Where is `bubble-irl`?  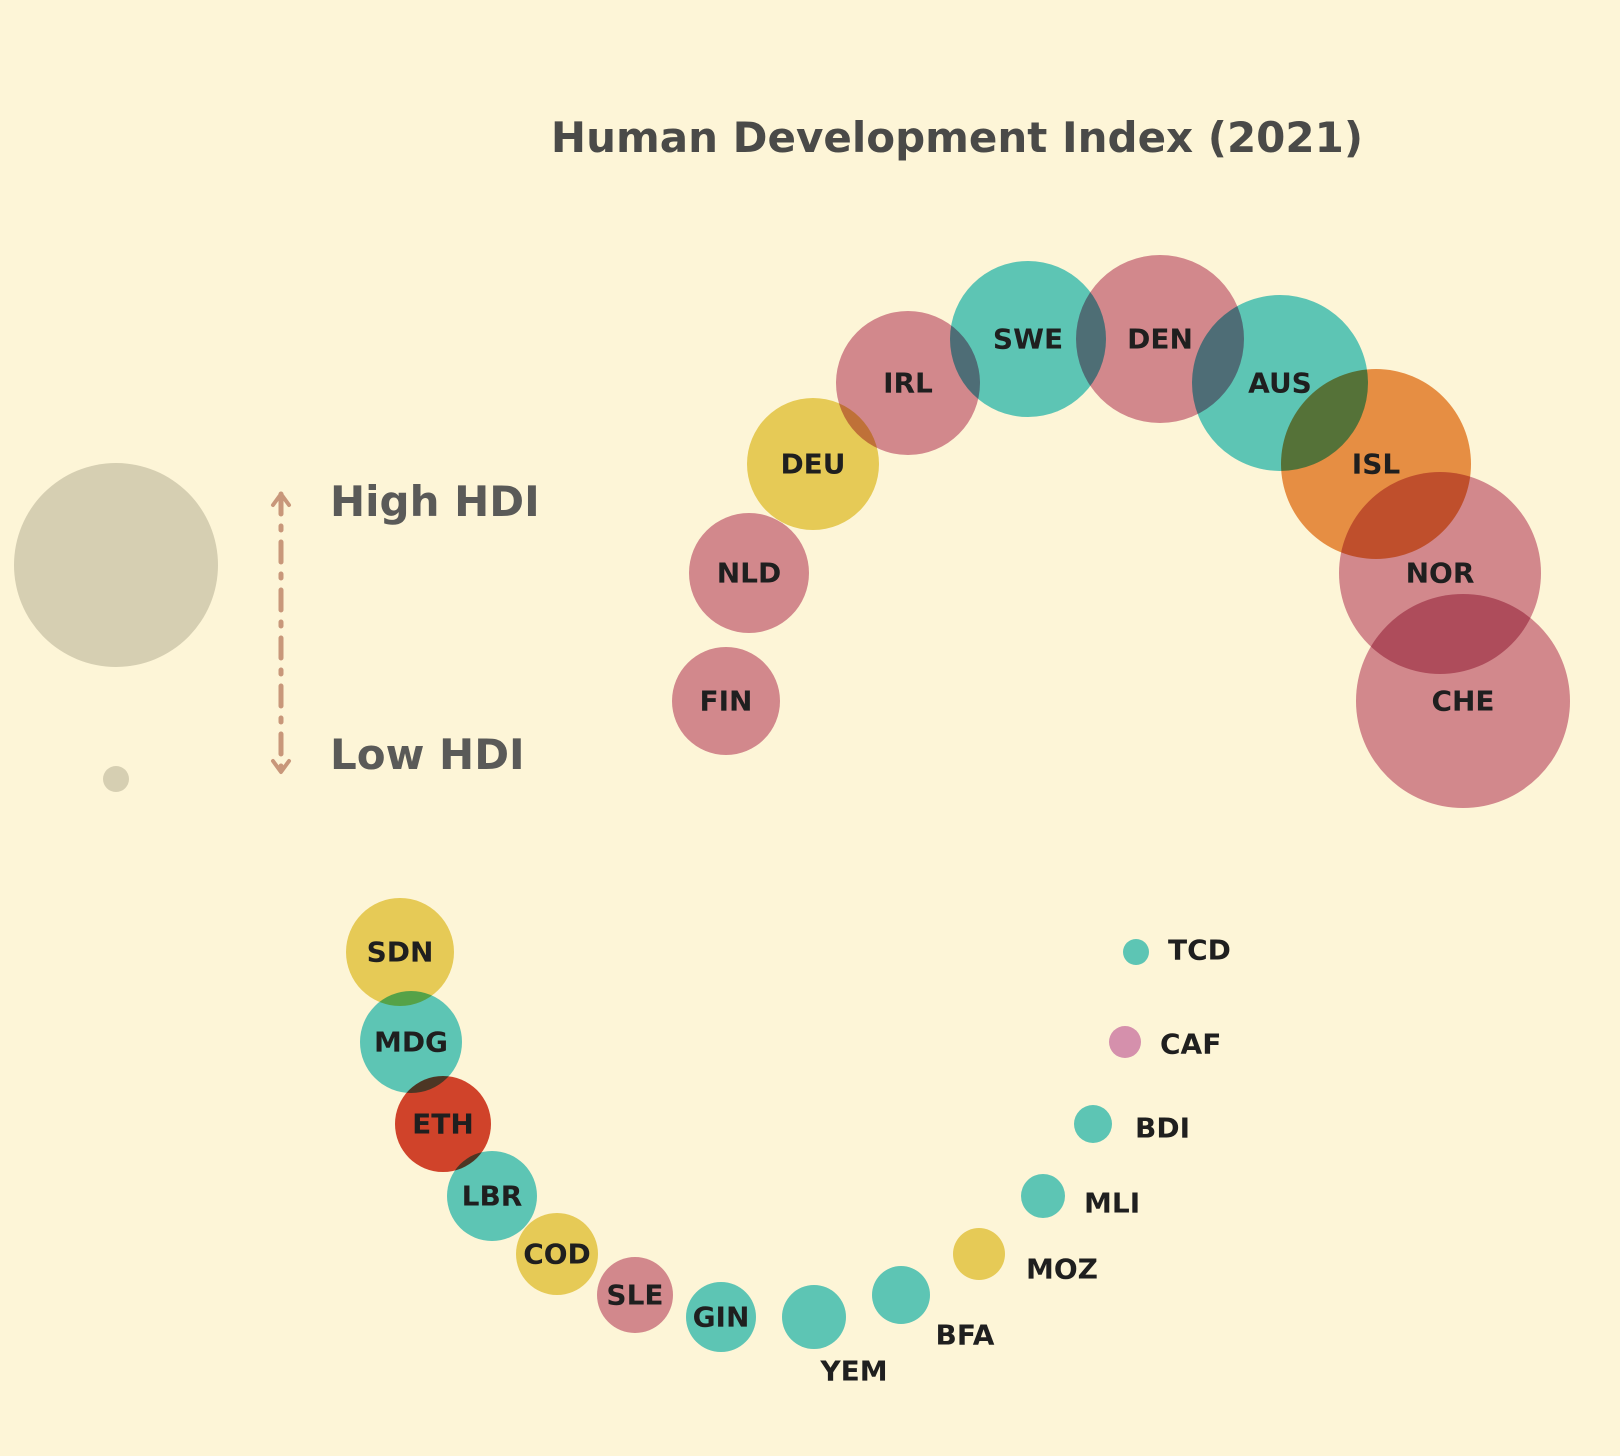 bubble-irl is located at coordinates (908, 383).